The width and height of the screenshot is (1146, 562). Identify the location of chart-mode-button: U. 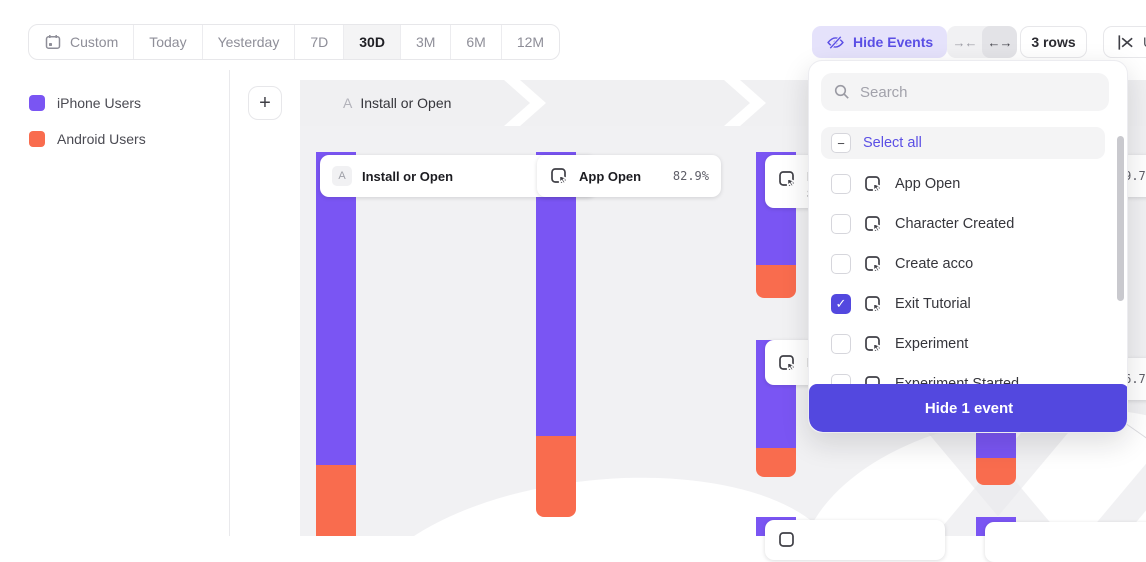
(1124, 42).